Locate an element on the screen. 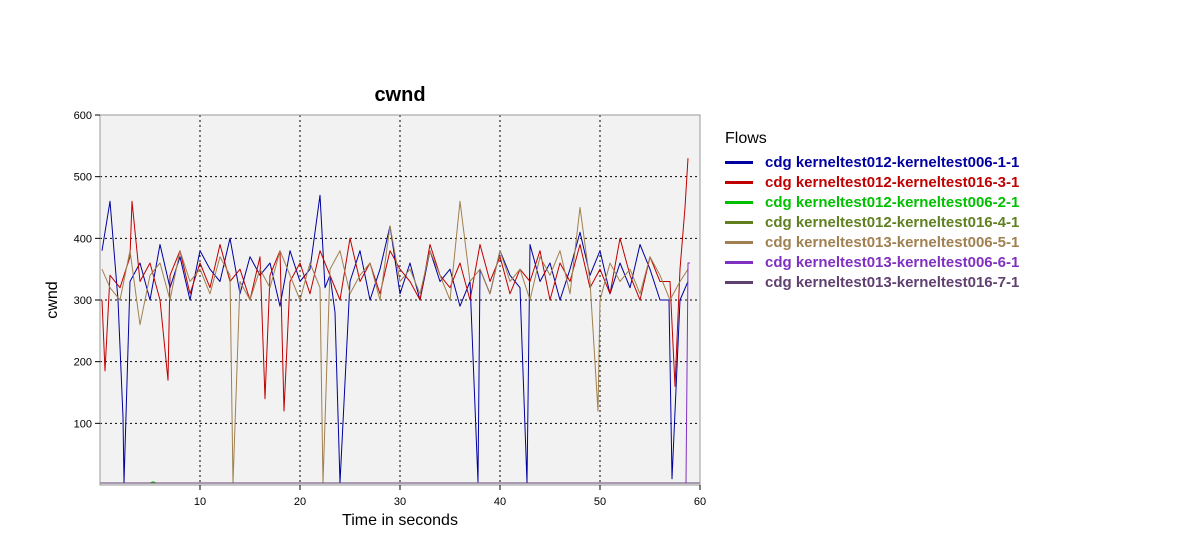 The width and height of the screenshot is (1200, 550). legend-title: Flows is located at coordinates (746, 138).